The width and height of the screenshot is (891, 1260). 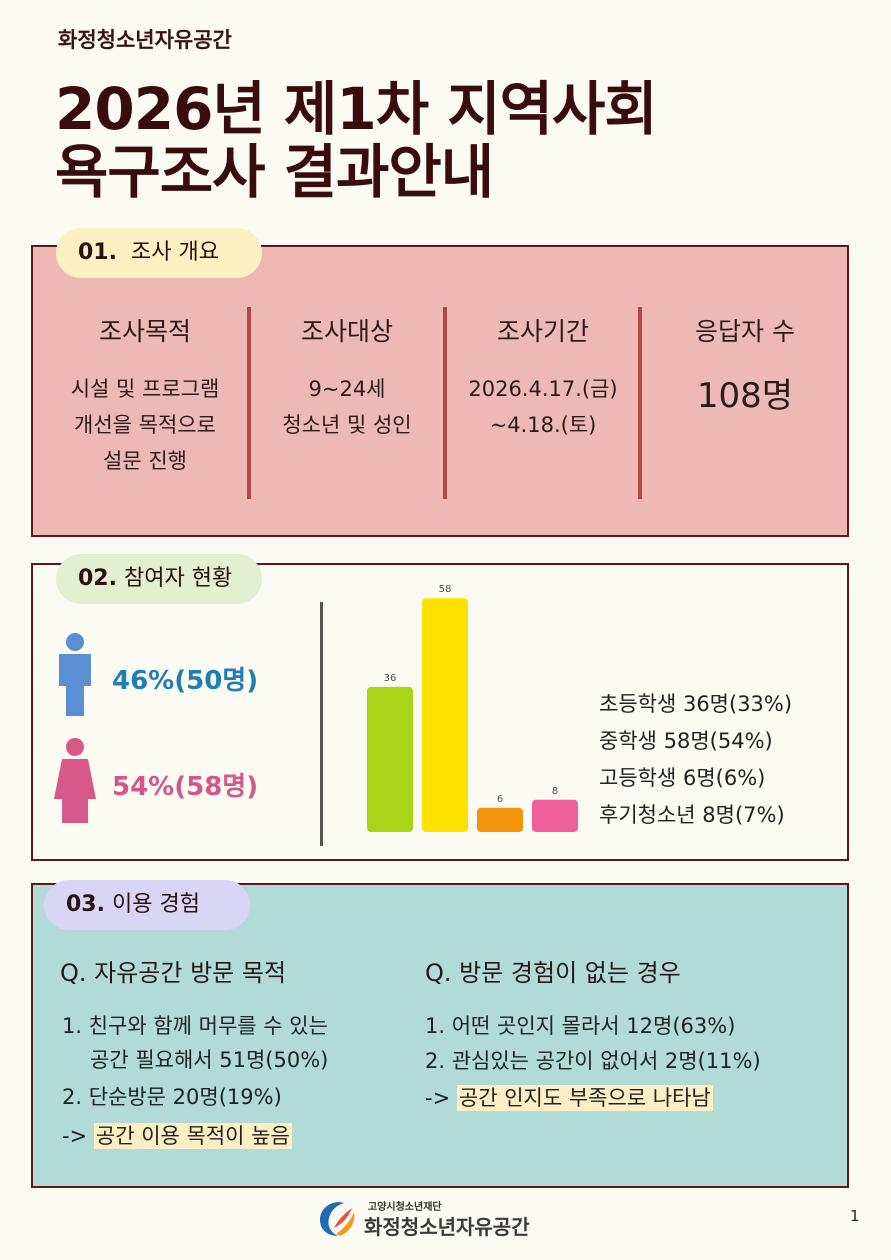 I want to click on bar-고등학생, so click(x=500, y=819).